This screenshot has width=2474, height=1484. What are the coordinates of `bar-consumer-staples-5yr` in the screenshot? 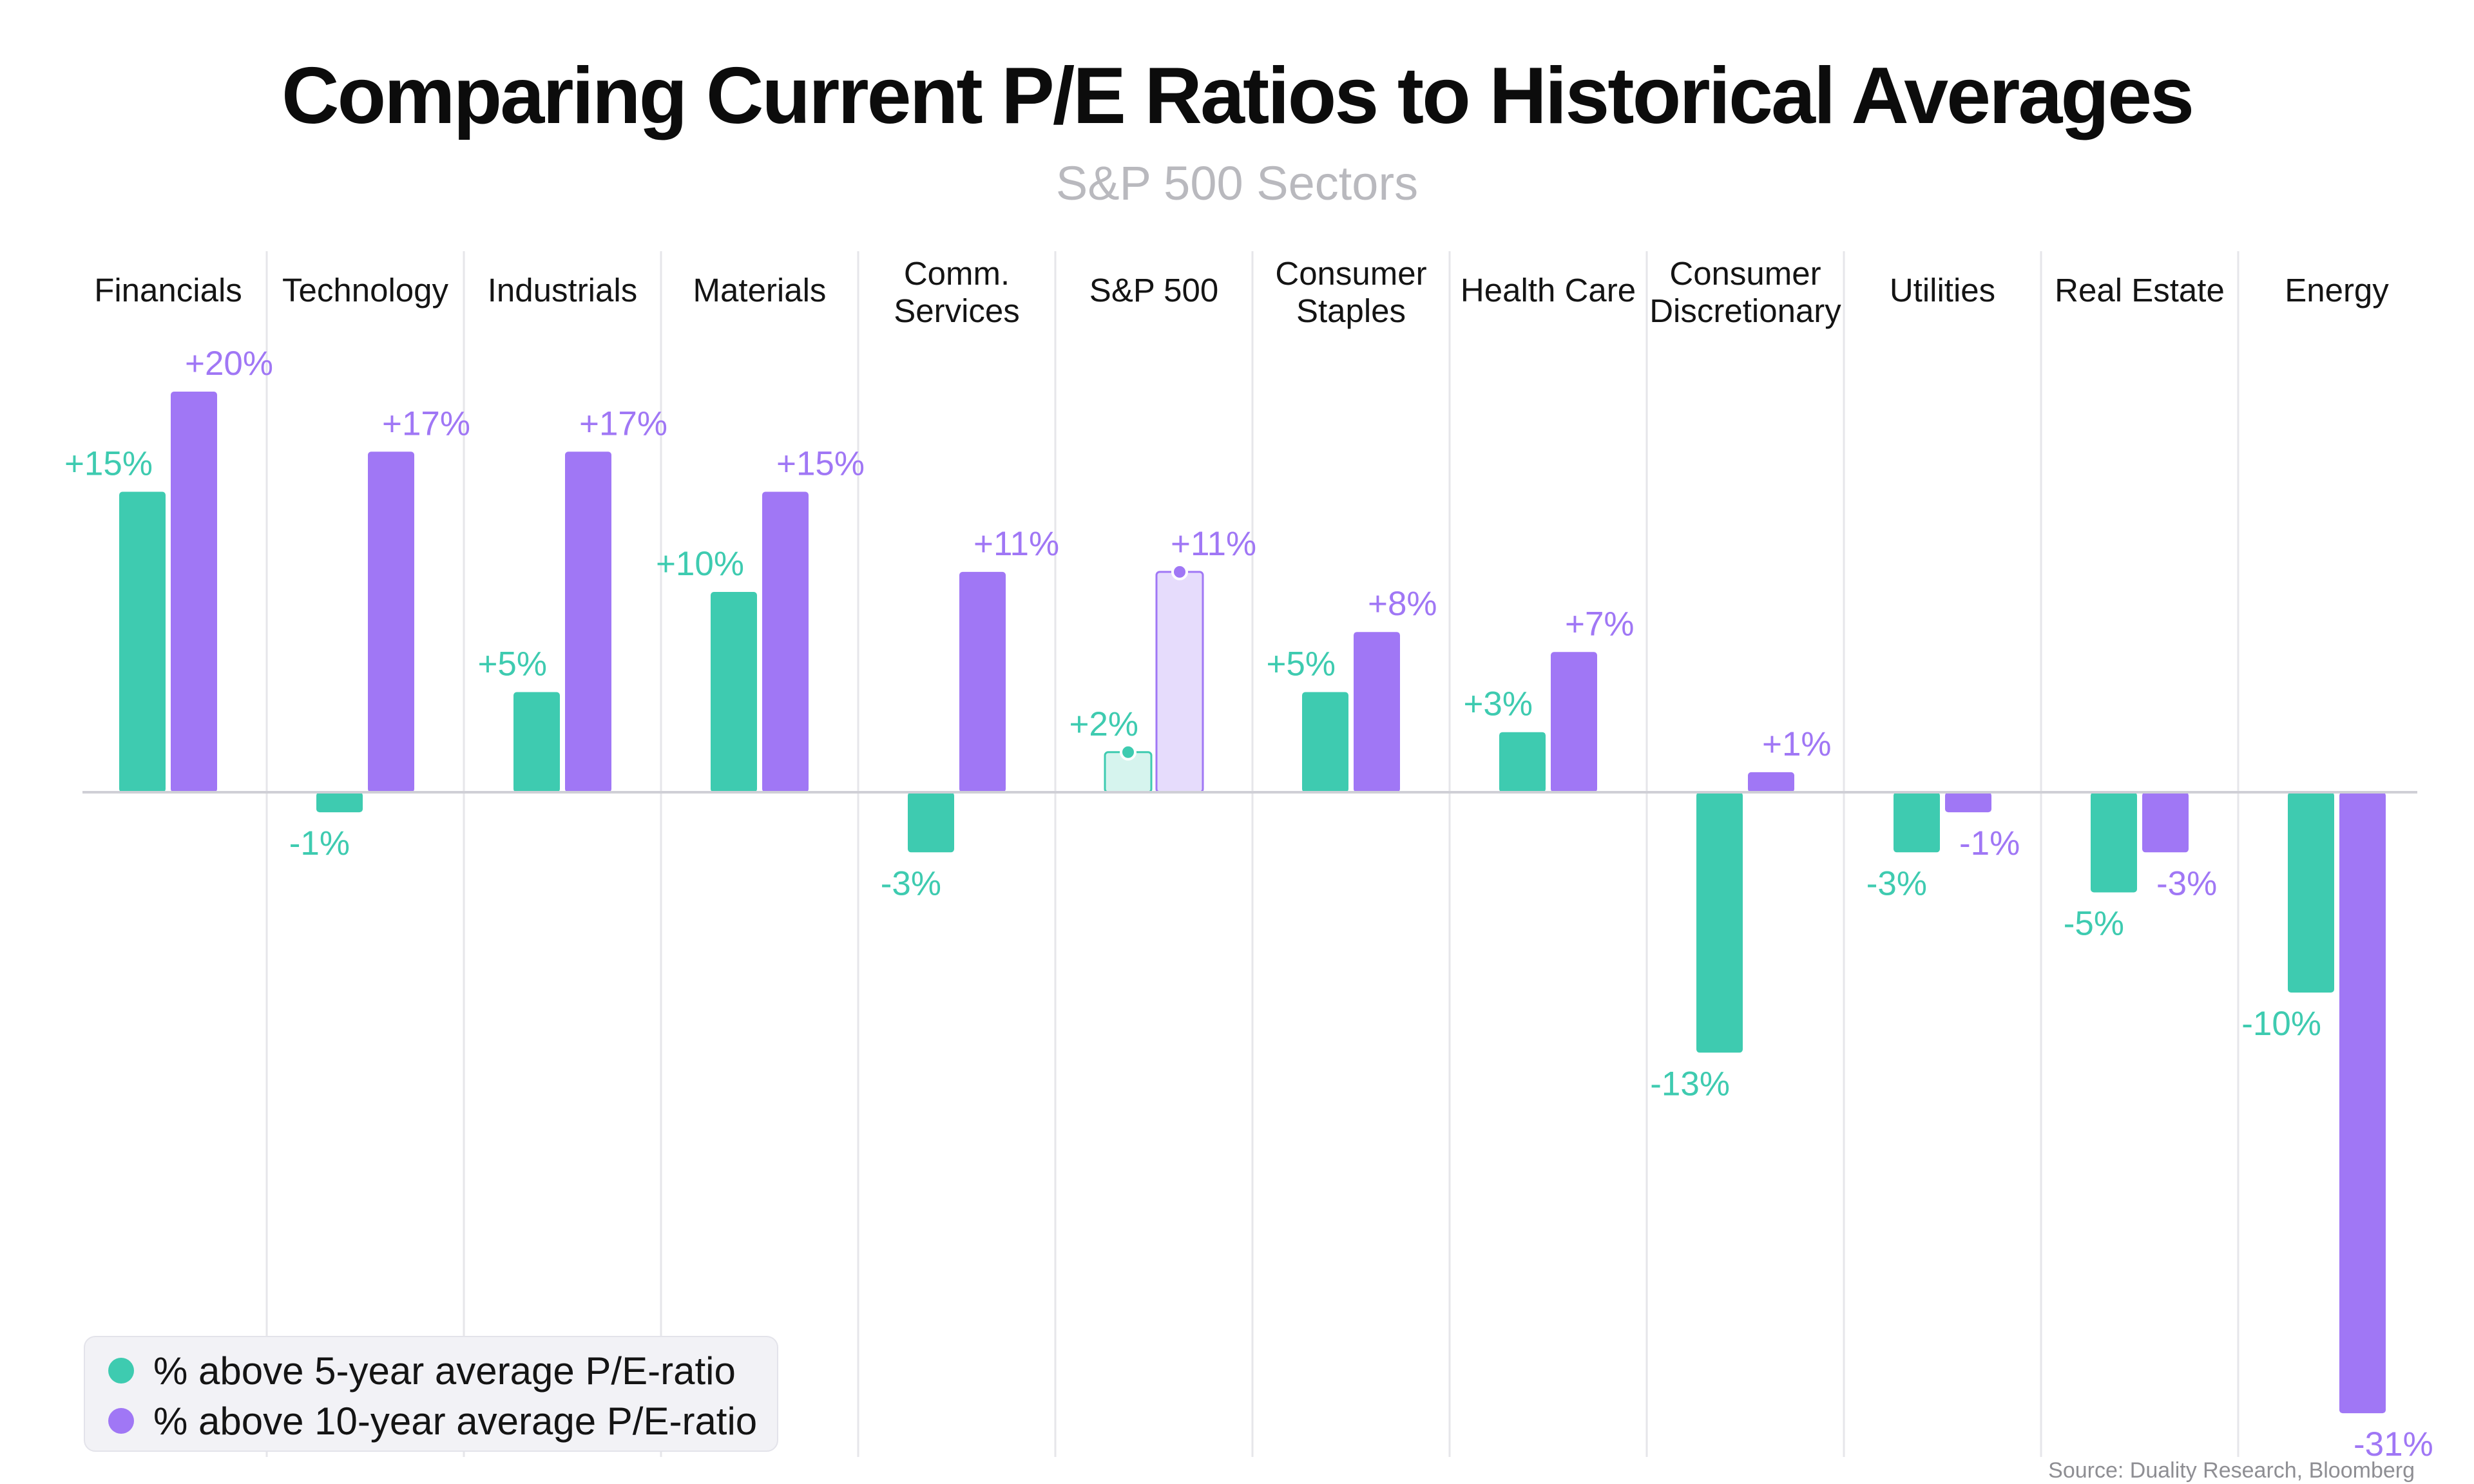 It's located at (1325, 742).